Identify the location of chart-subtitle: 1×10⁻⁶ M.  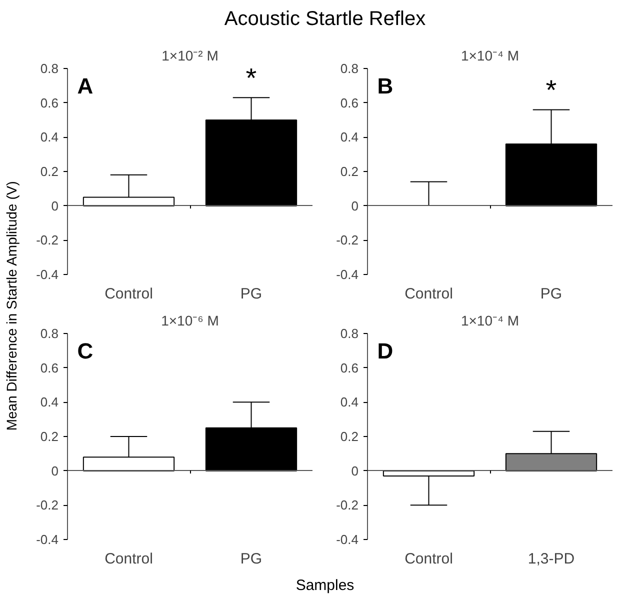
(190, 320).